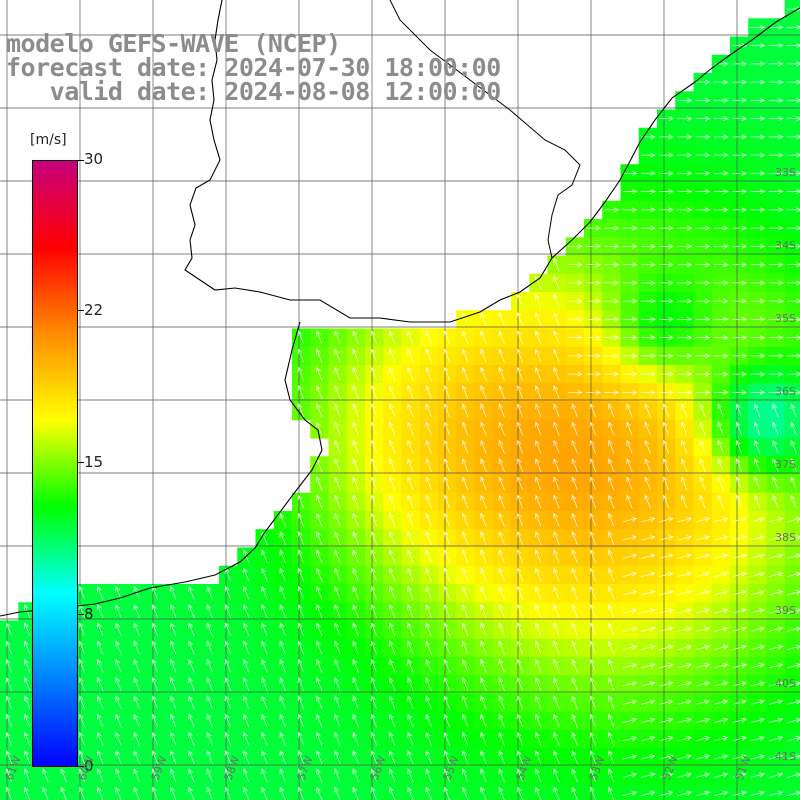 The height and width of the screenshot is (800, 800). Describe the element at coordinates (81, 462) in the screenshot. I see `colorbar-tickmark` at that location.